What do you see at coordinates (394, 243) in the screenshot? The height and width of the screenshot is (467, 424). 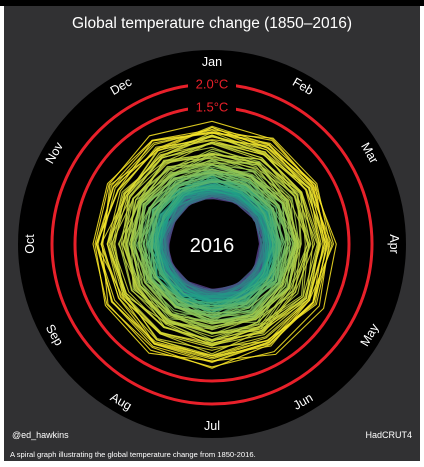 I see `month-label-apr: Apr` at bounding box center [394, 243].